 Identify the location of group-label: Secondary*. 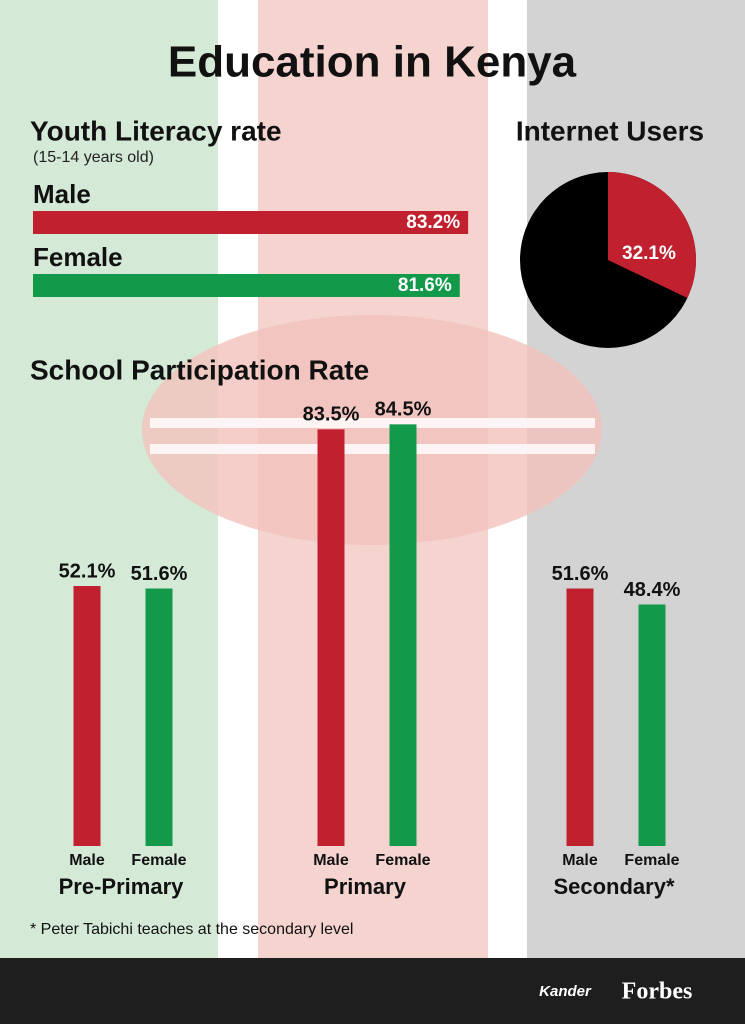
(613, 886).